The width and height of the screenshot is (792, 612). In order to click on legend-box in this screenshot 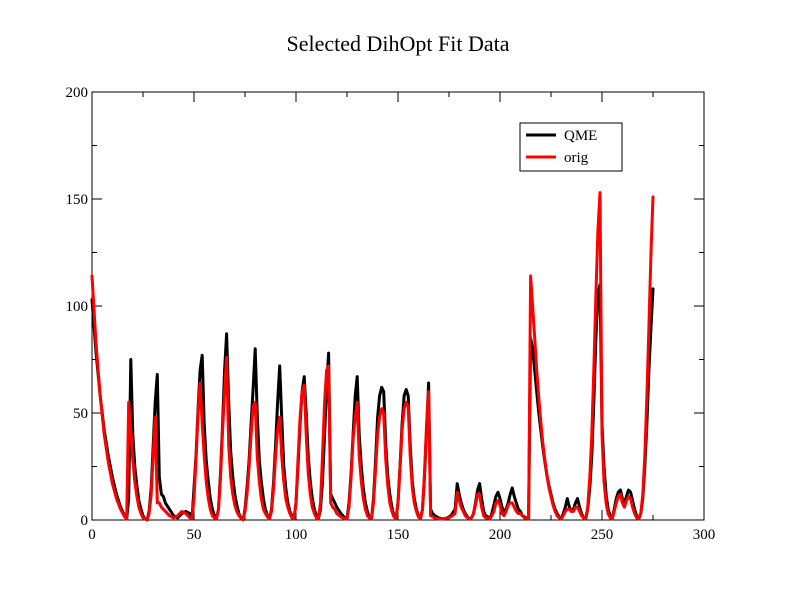, I will do `click(571, 147)`.